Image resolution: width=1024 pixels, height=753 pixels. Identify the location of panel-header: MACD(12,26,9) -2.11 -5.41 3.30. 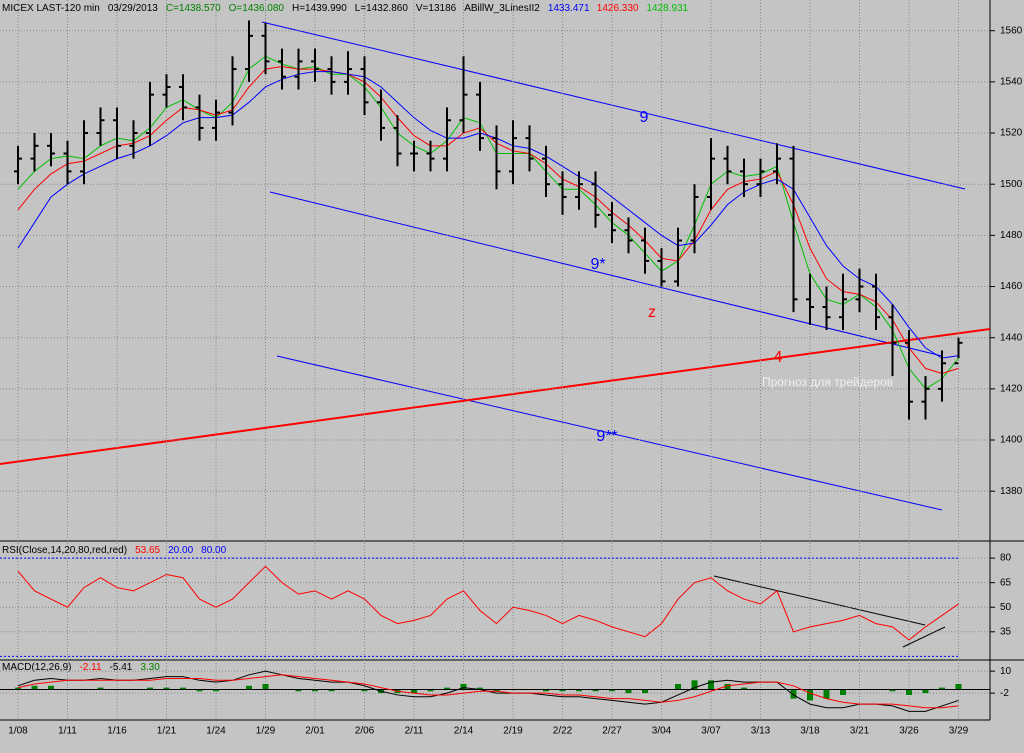
(81, 667).